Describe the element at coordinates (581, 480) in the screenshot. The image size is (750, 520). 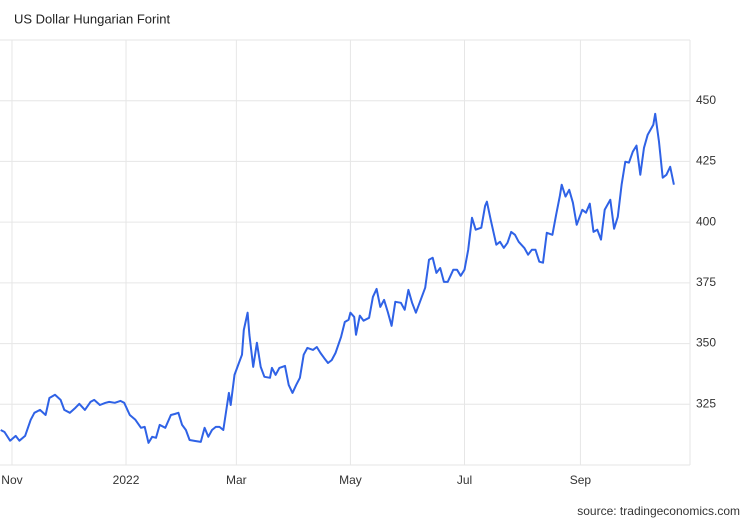
I see `x-tick-label: Sep` at that location.